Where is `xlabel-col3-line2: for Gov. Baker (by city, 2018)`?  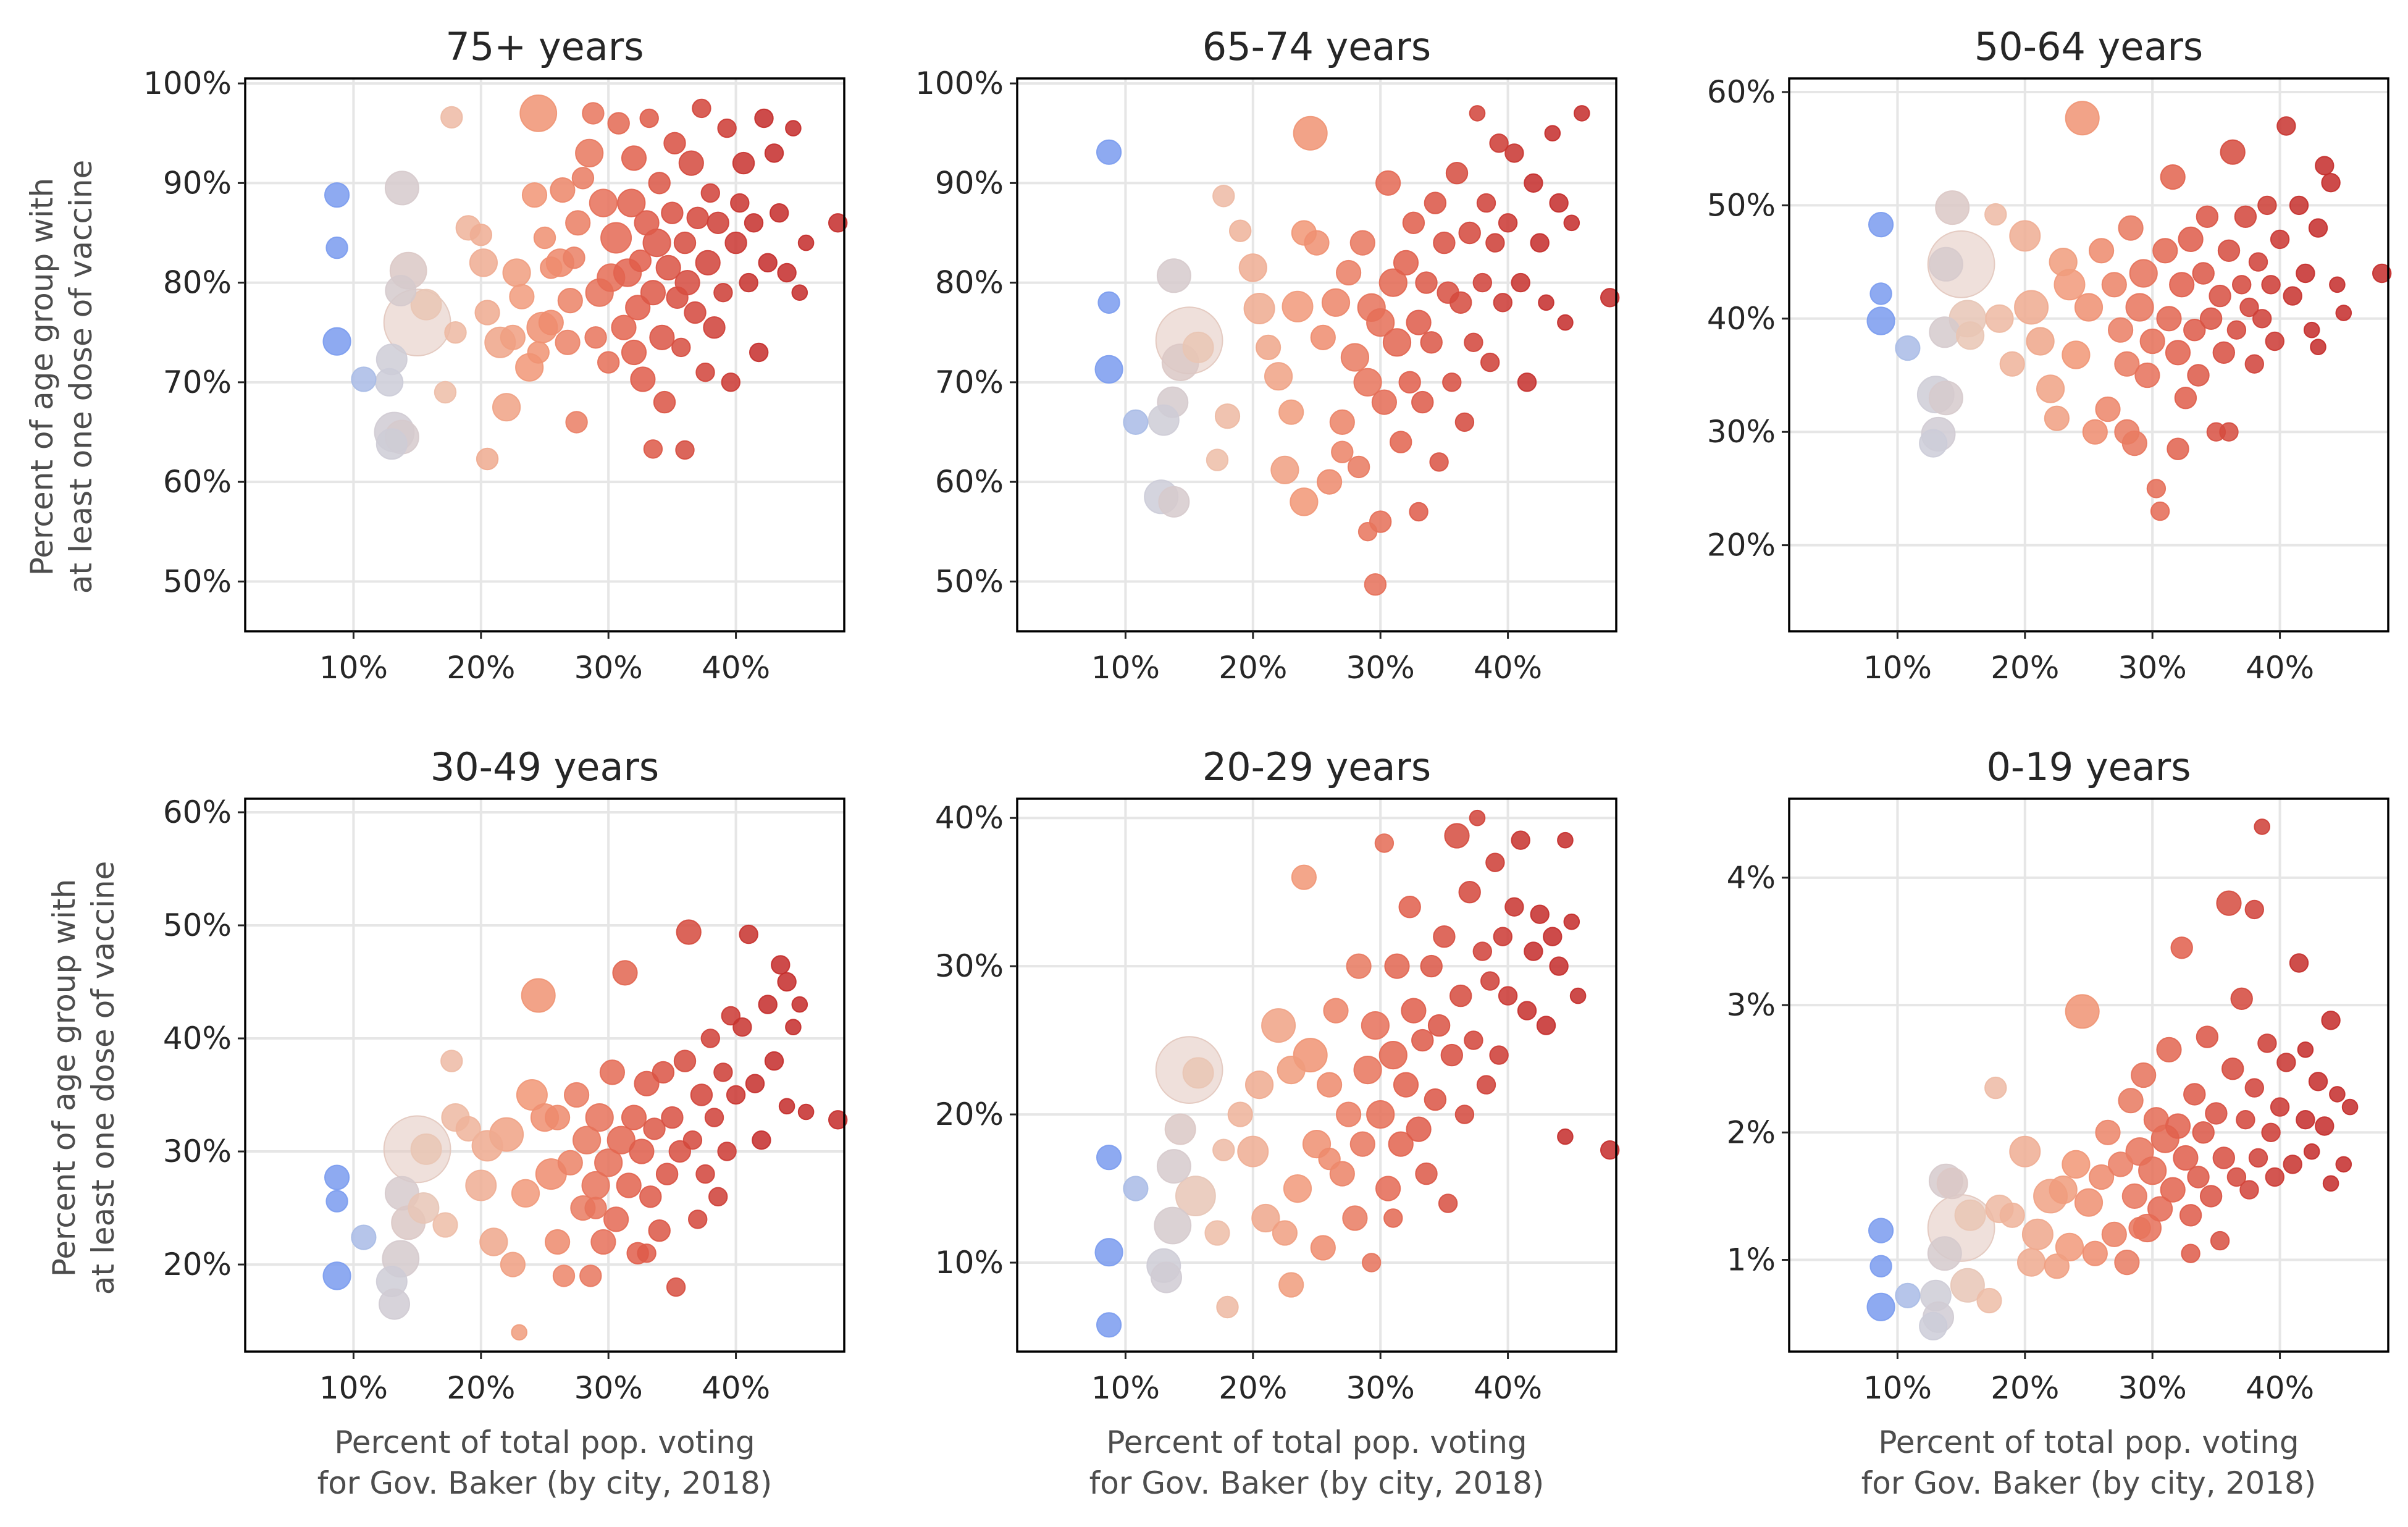 xlabel-col3-line2: for Gov. Baker (by city, 2018) is located at coordinates (2089, 1483).